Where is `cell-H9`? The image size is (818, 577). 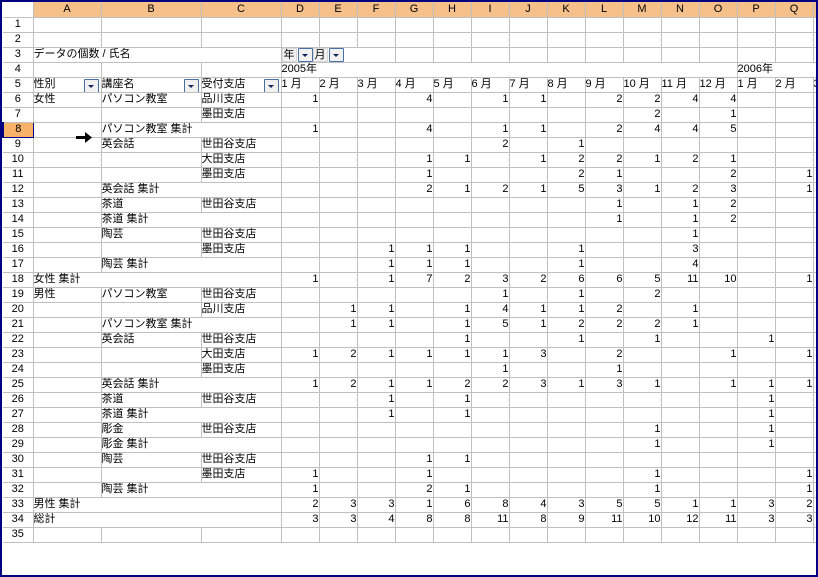 cell-H9 is located at coordinates (452, 145).